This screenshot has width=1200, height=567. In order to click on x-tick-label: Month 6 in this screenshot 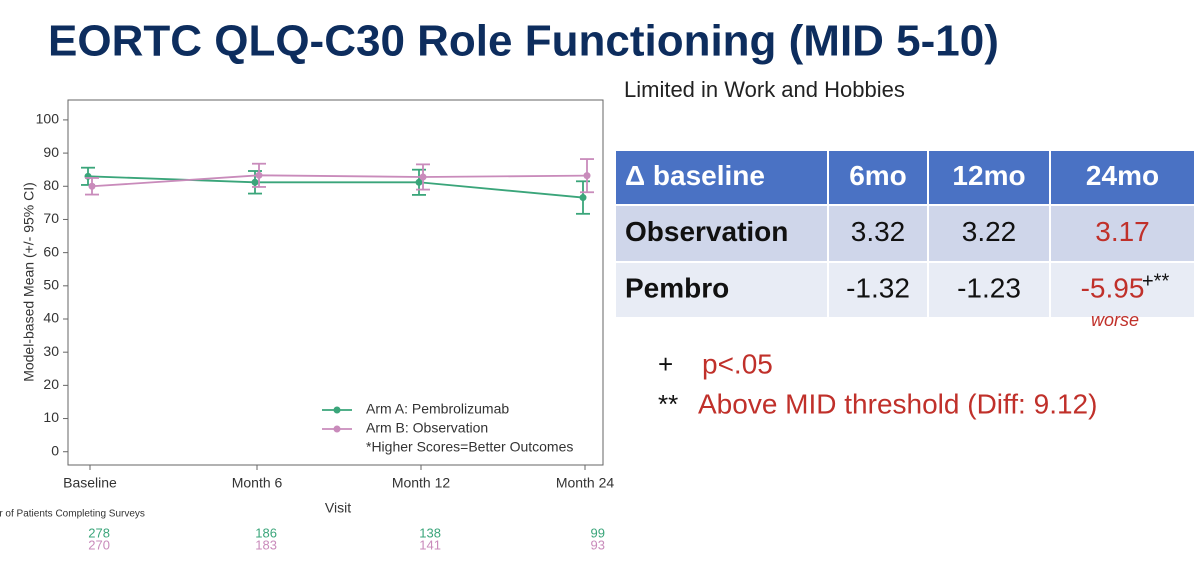, I will do `click(257, 483)`.